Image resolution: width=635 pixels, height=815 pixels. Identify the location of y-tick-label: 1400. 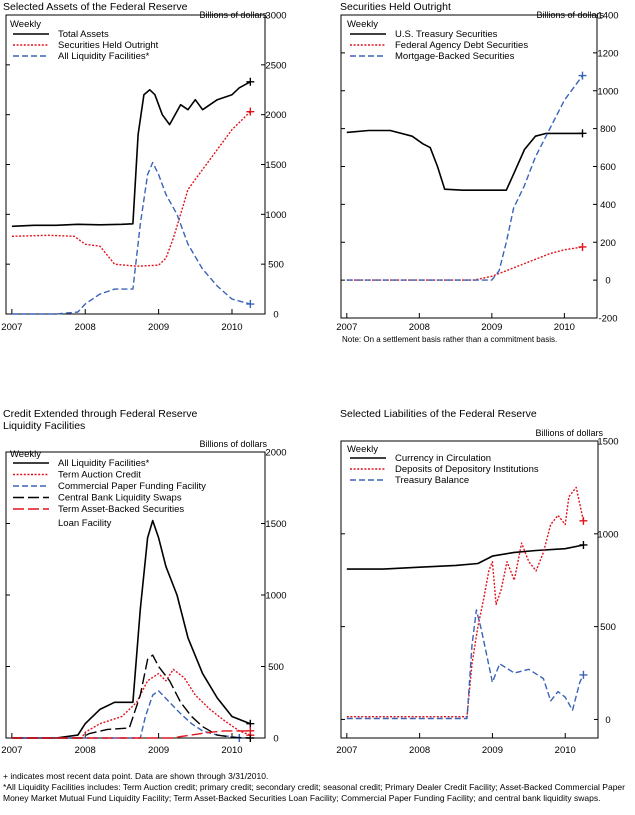
(607, 16).